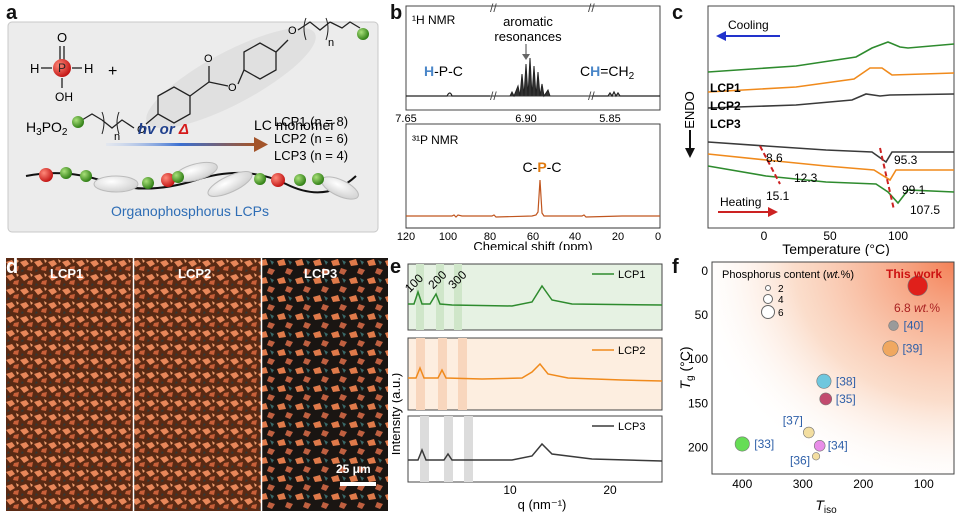 This screenshot has height=519, width=960. What do you see at coordinates (610, 490) in the screenshot?
I see `e-tick-20: 20` at bounding box center [610, 490].